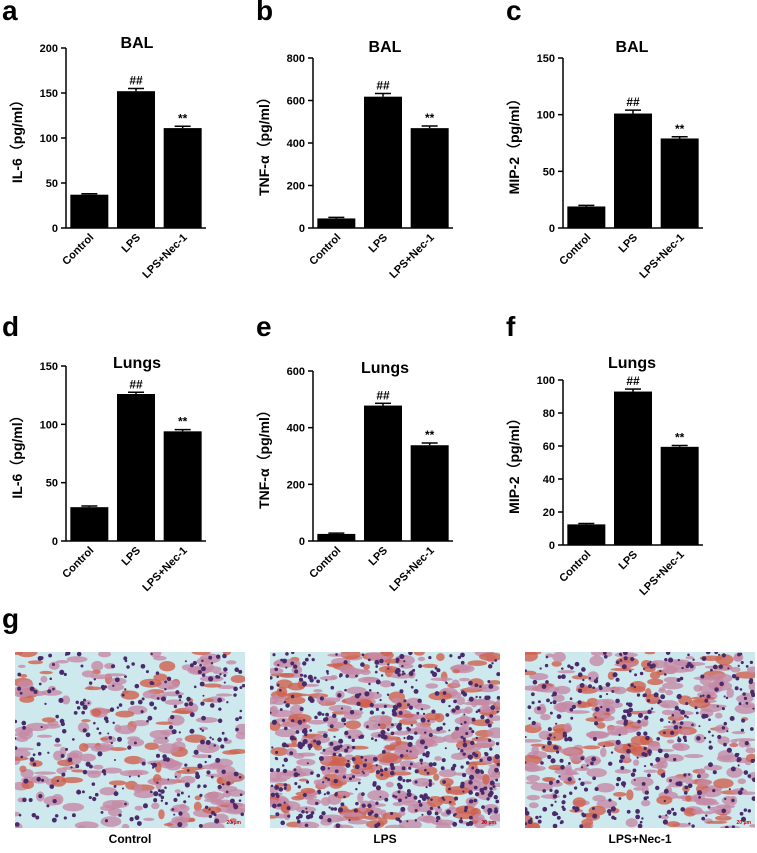 The height and width of the screenshot is (853, 757). Describe the element at coordinates (575, 250) in the screenshot. I see `x-tick-label: Control` at that location.